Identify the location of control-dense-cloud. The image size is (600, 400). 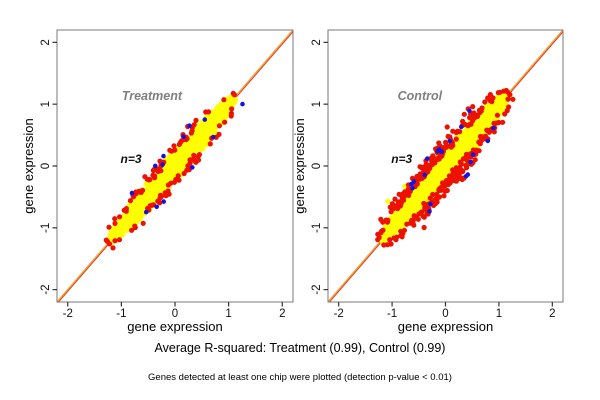
(444, 167).